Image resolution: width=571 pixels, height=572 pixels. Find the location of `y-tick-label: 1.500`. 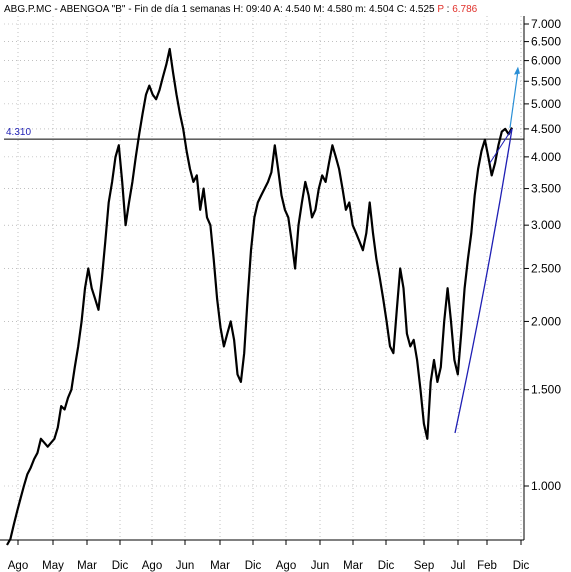

y-tick-label: 1.500 is located at coordinates (546, 390).